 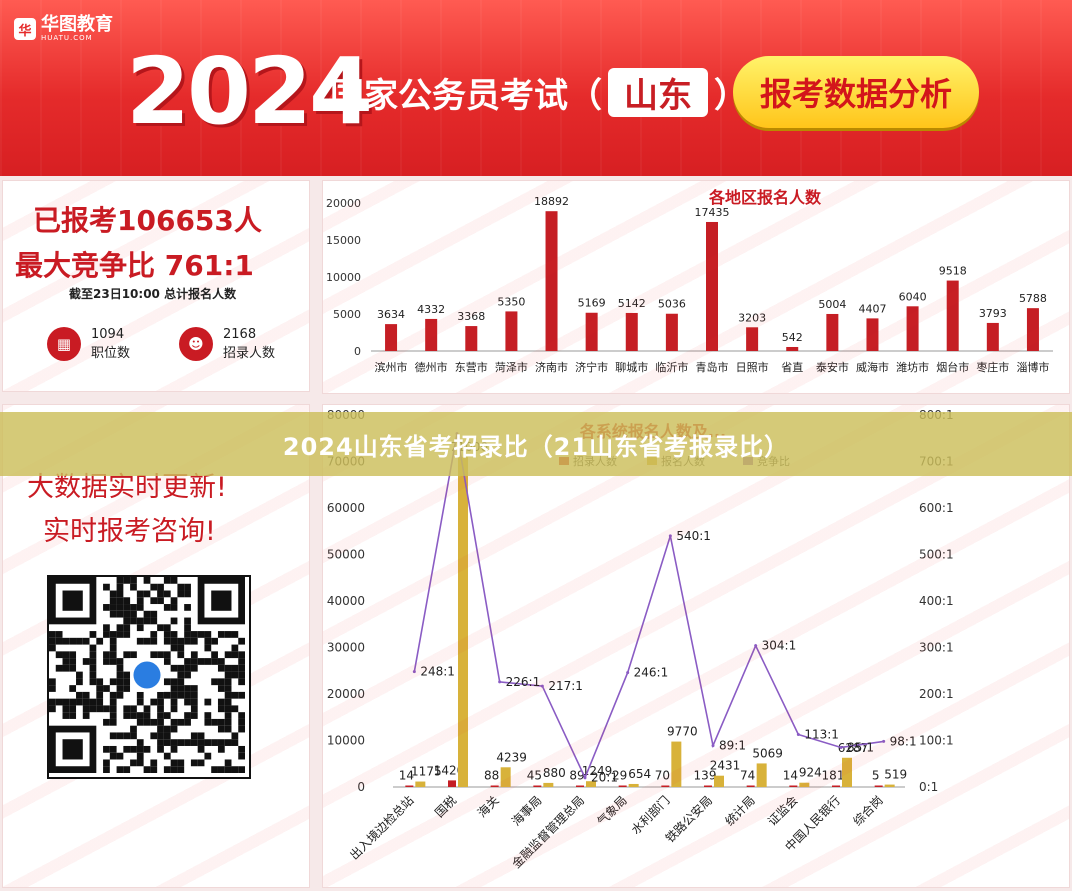 I want to click on x-tick-label: 淄博市, so click(x=1032, y=367).